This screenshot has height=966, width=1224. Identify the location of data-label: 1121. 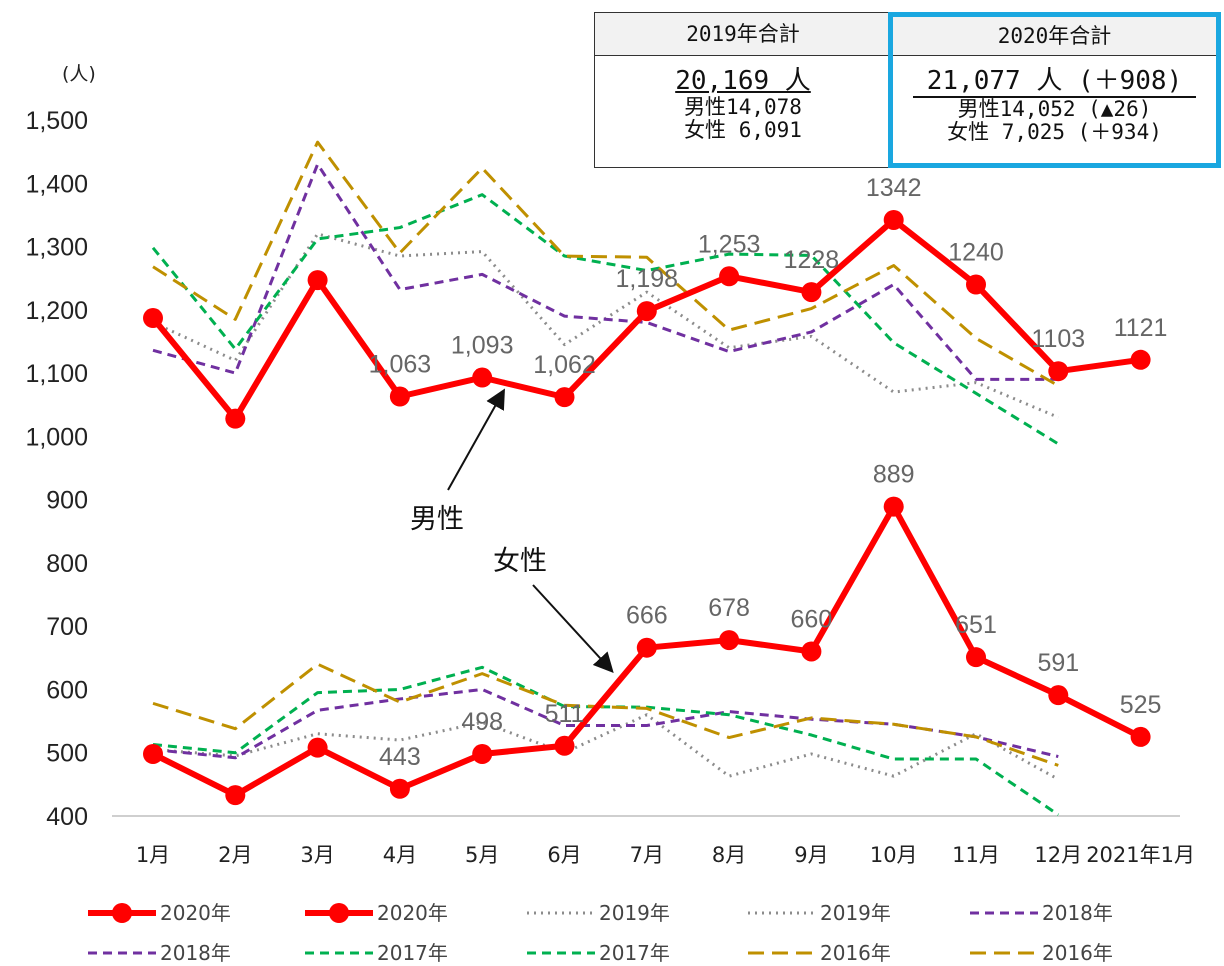
(1141, 328).